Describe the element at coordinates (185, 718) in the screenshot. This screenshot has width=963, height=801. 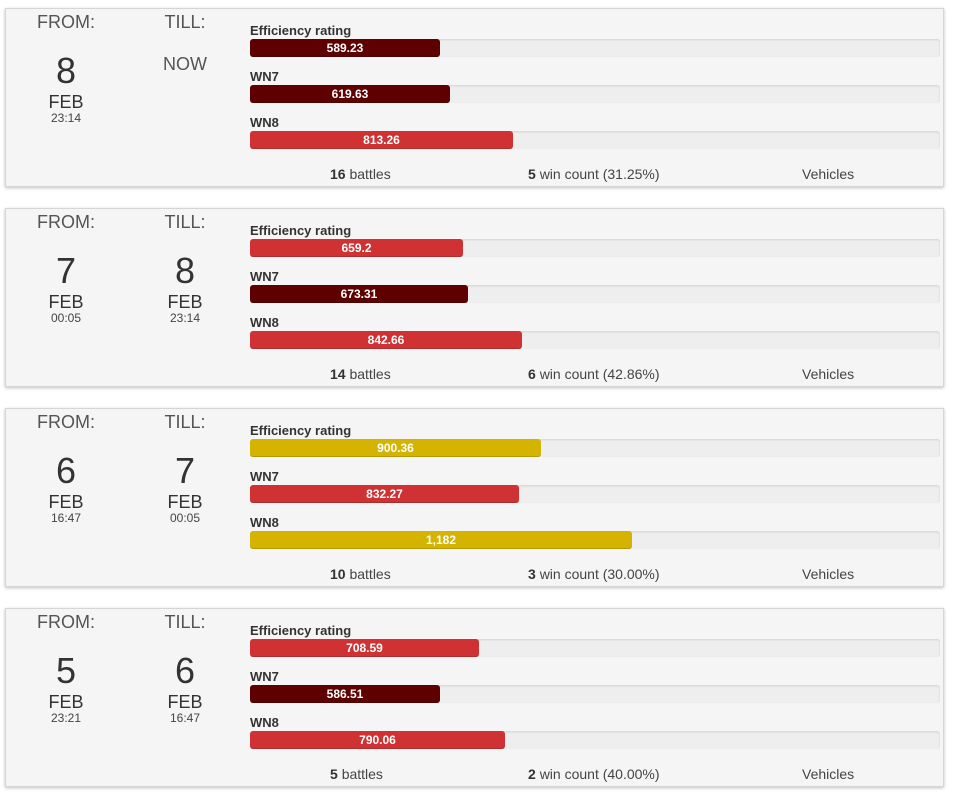
I see `till-time: 16:47` at that location.